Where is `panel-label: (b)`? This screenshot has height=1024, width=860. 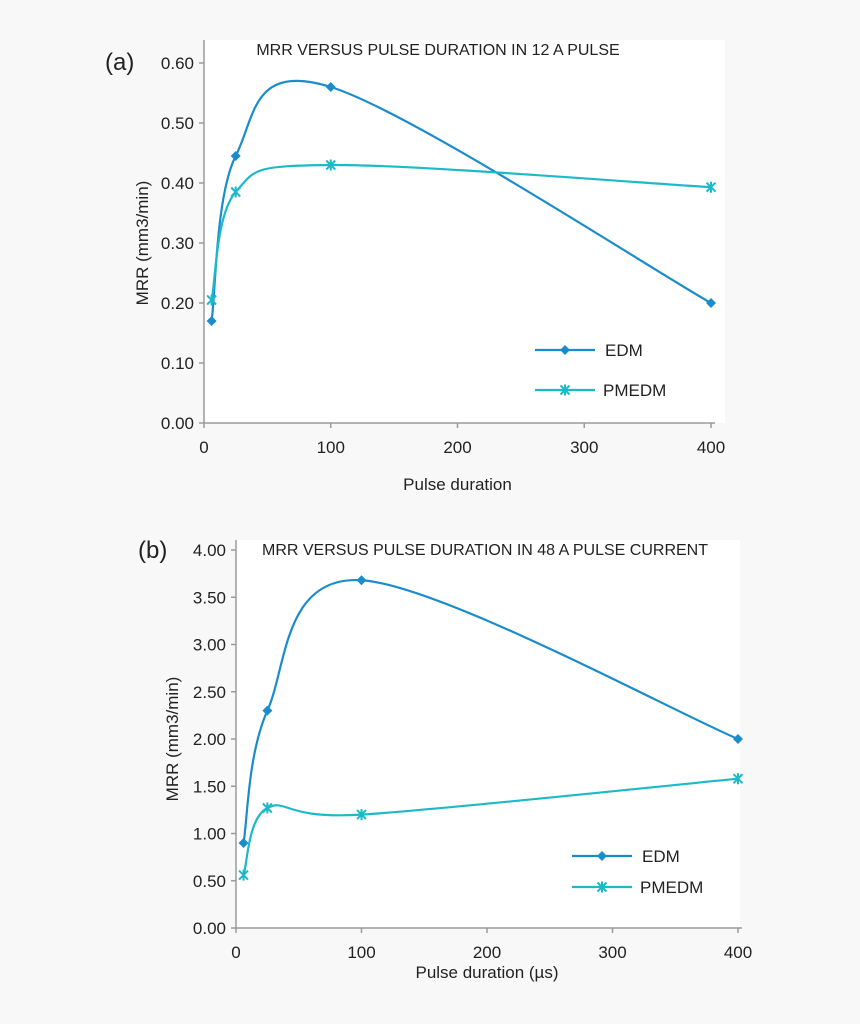 panel-label: (b) is located at coordinates (152, 550).